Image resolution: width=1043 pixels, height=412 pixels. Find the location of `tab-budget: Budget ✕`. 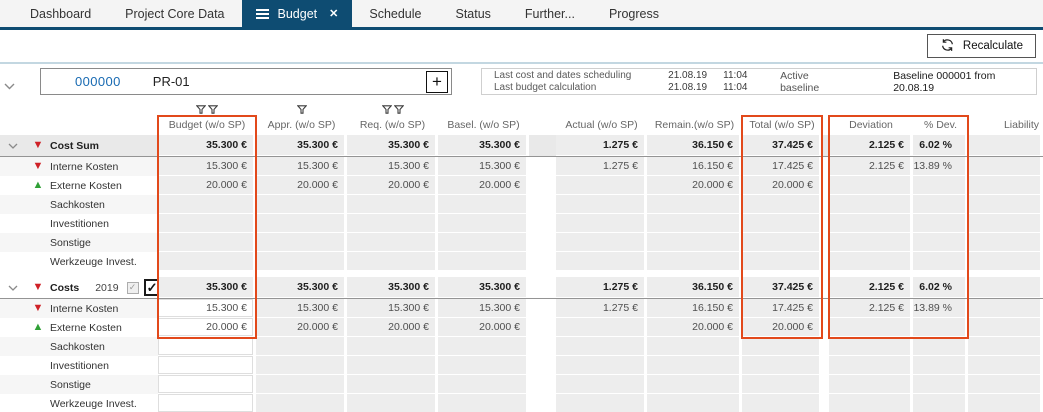

tab-budget: Budget ✕ is located at coordinates (297, 13).